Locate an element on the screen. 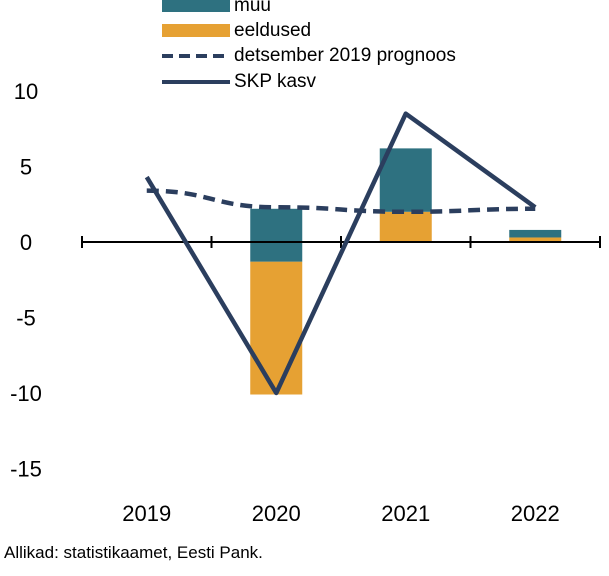 The width and height of the screenshot is (609, 576). legend-swatch-muu is located at coordinates (196, 6).